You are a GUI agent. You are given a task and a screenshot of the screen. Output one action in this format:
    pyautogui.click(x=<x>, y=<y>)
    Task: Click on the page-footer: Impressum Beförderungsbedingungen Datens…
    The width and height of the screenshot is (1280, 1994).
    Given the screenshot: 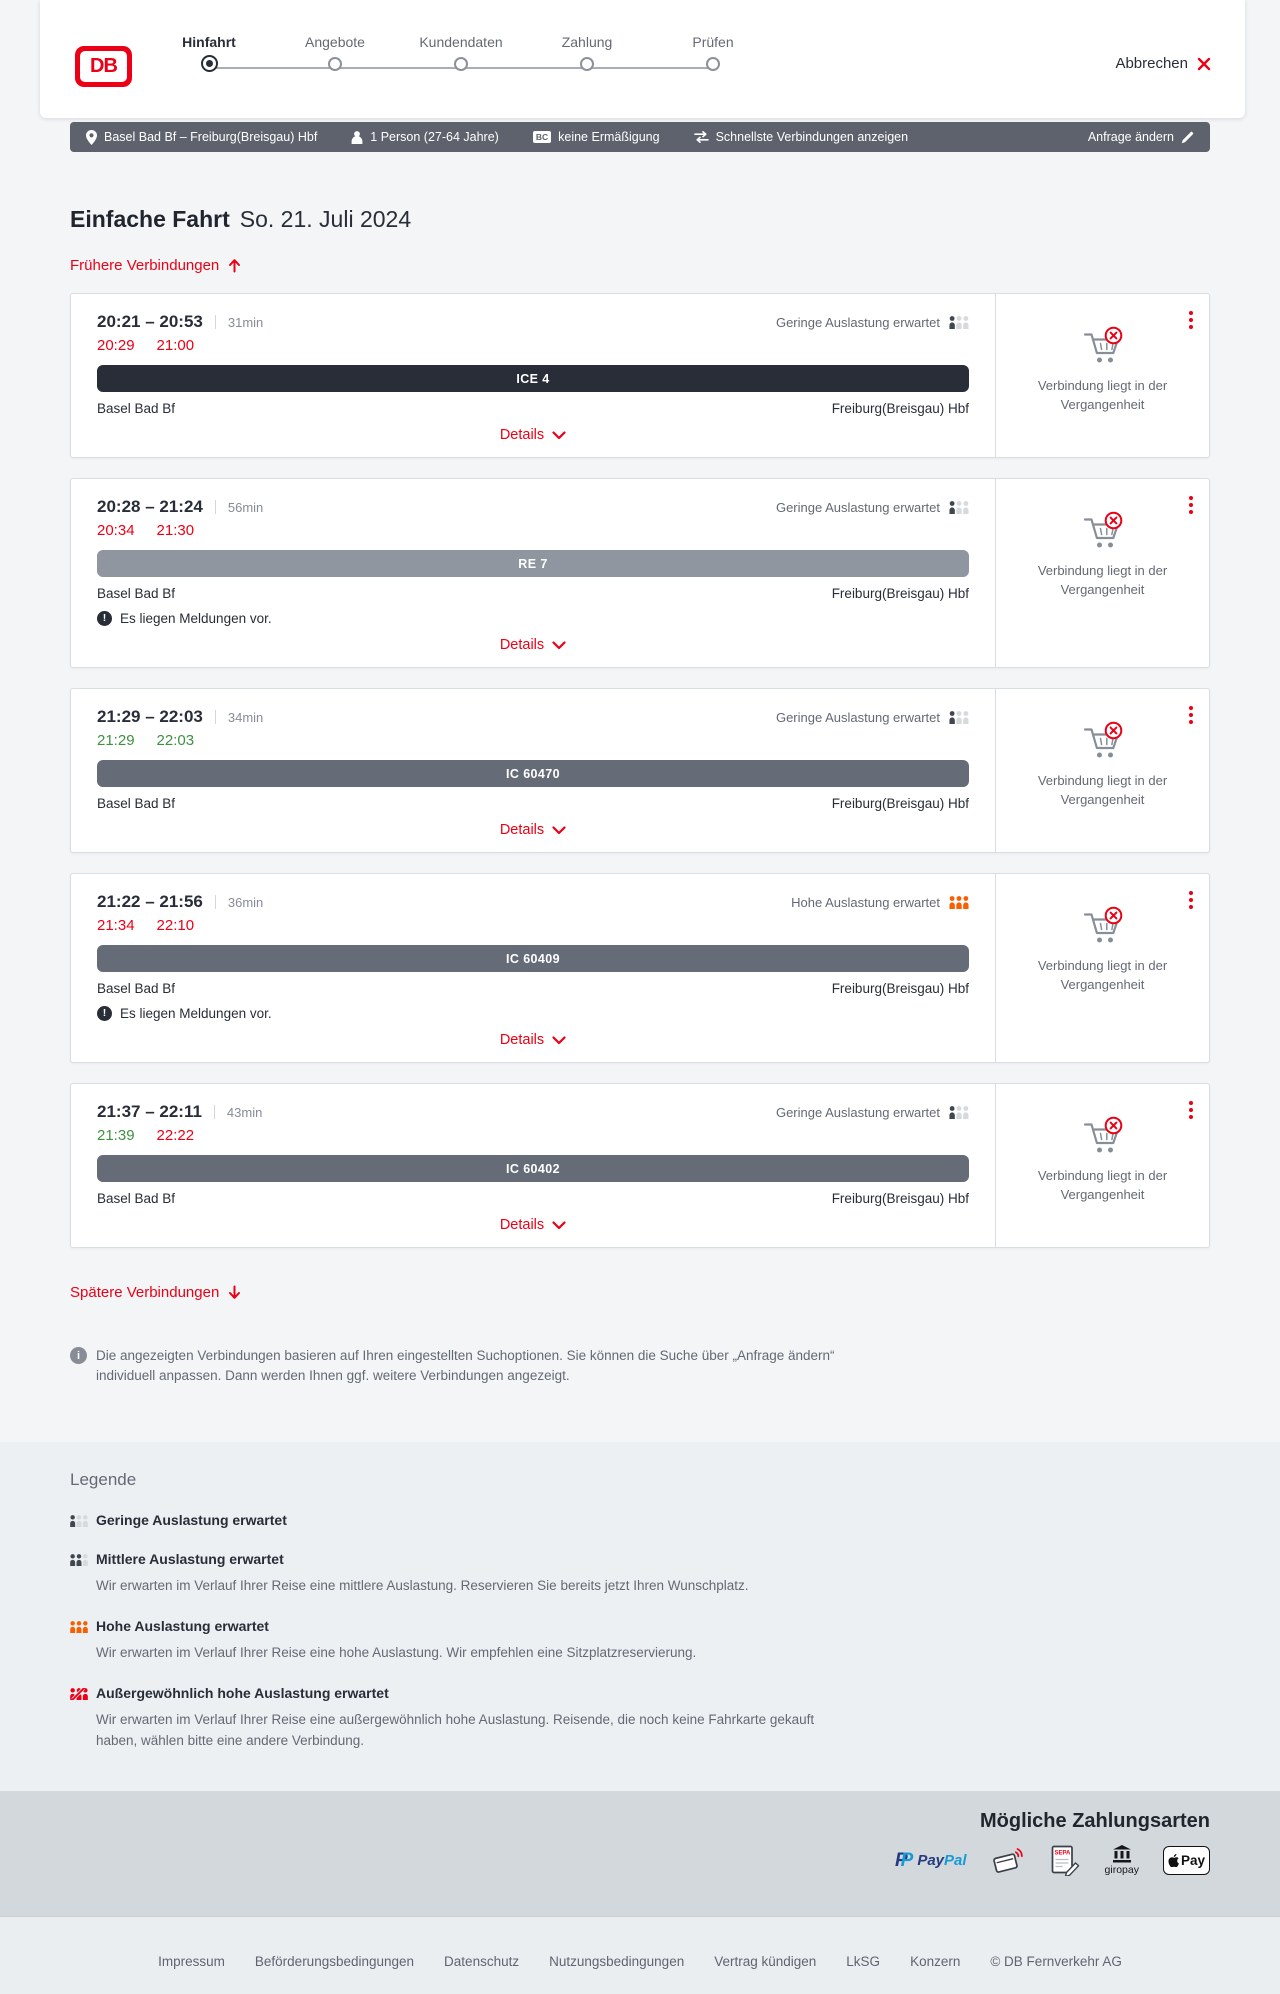 What is the action you would take?
    pyautogui.click(x=640, y=1955)
    